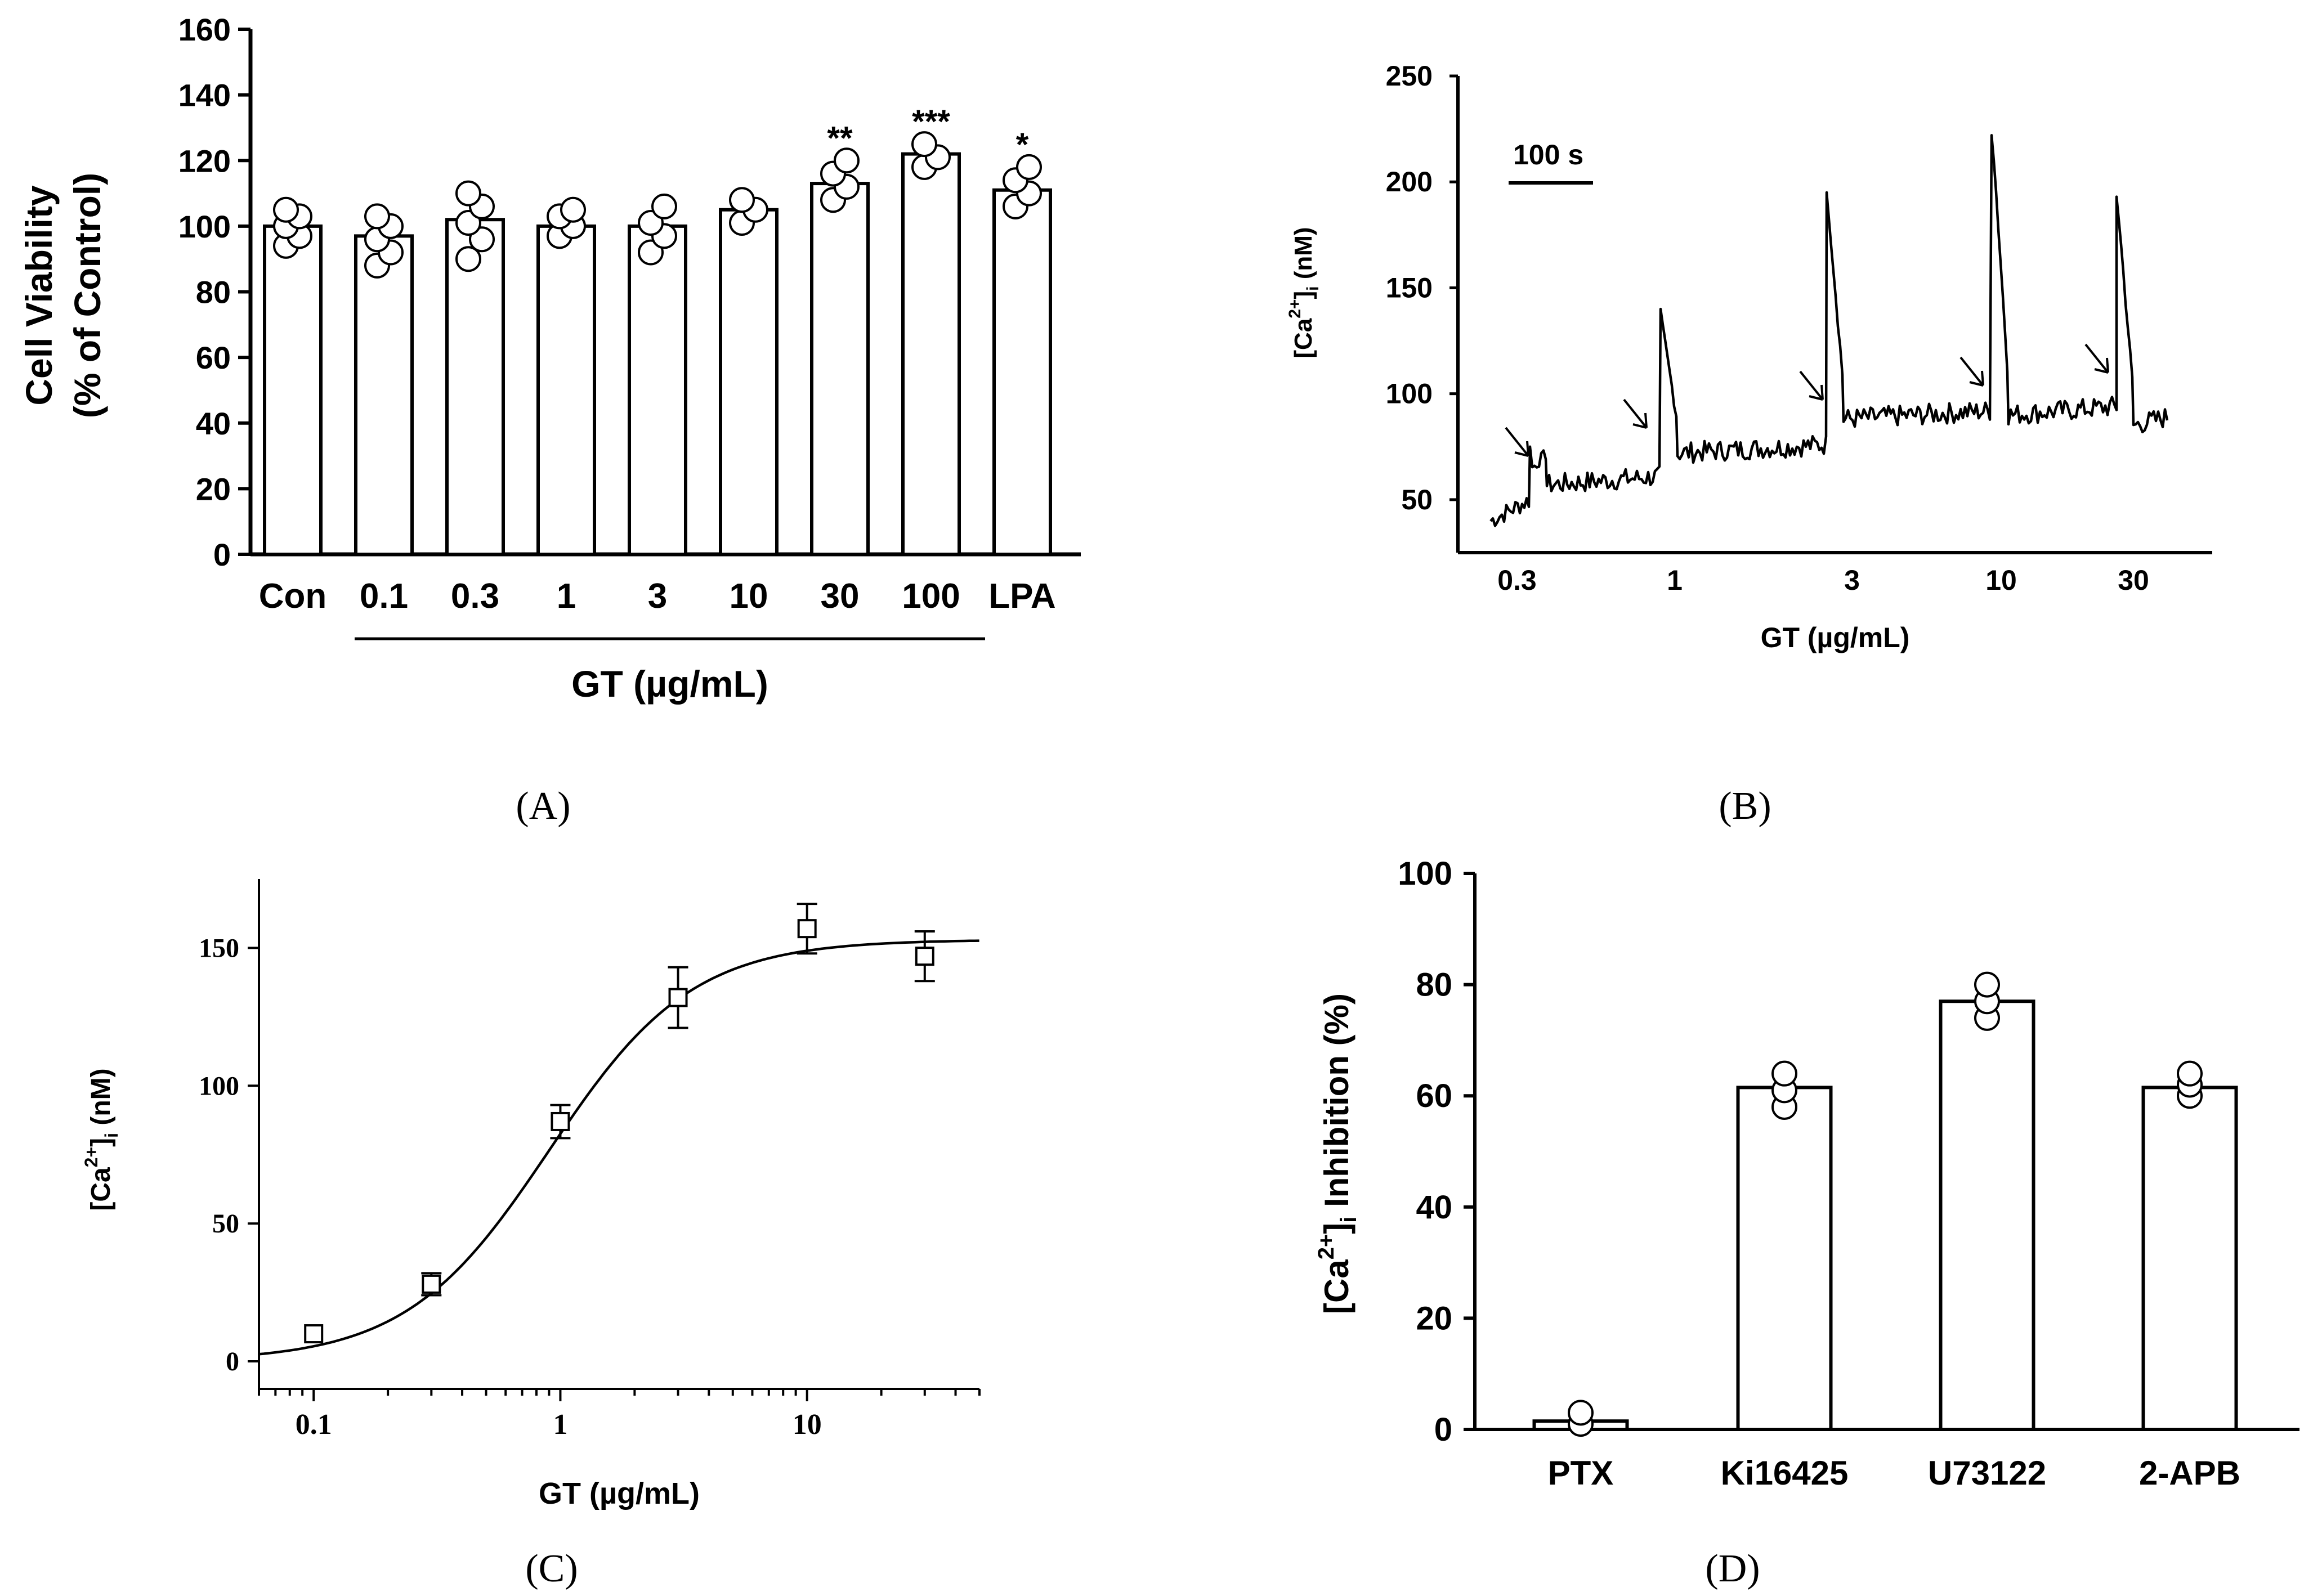  Describe the element at coordinates (807, 1425) in the screenshot. I see `panel-c-x-tick-label: 10` at that location.